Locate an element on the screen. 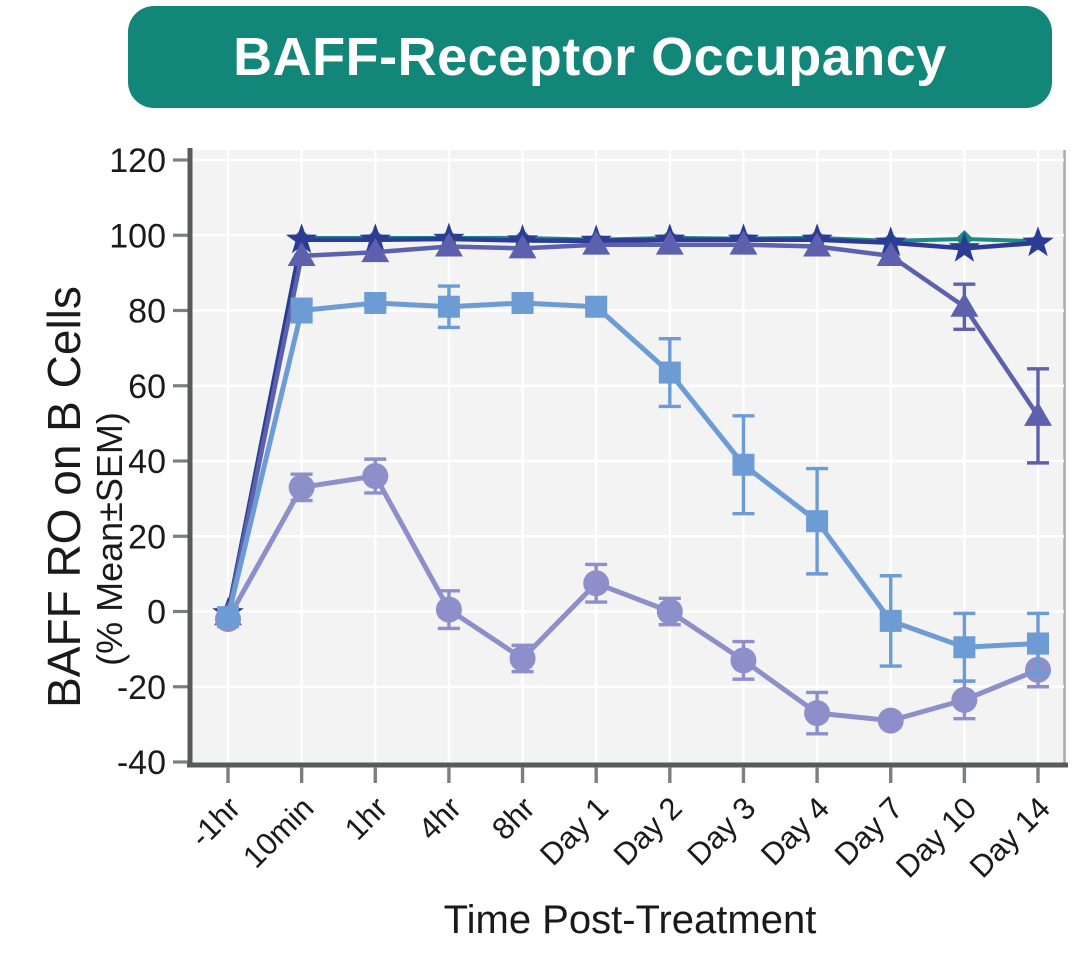 Image resolution: width=1076 pixels, height=958 pixels. x-tick-label: 1hr is located at coordinates (366, 818).